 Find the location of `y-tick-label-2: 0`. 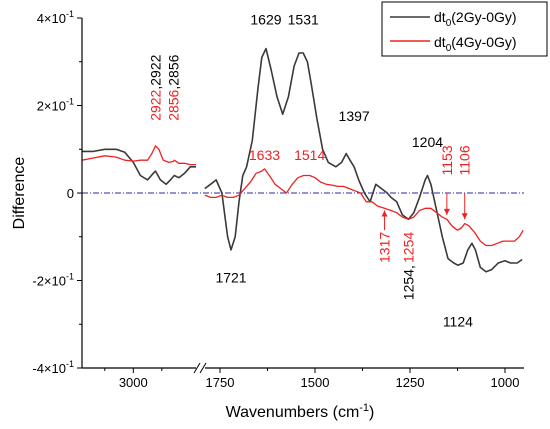

y-tick-label-2: 0 is located at coordinates (70, 193).